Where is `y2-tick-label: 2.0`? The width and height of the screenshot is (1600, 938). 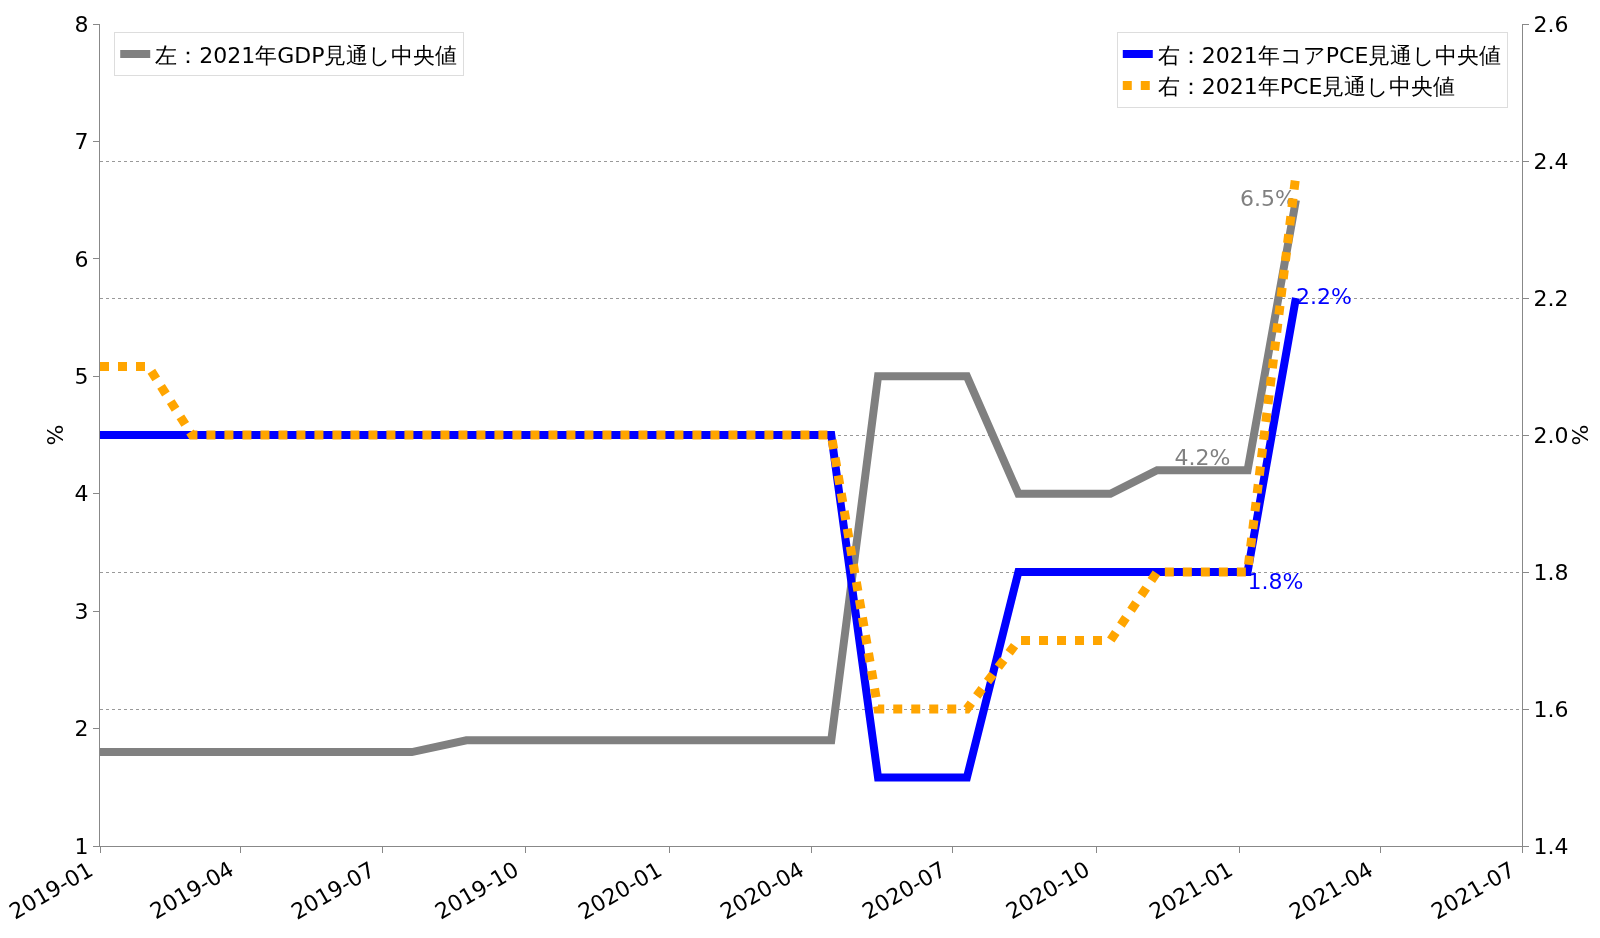 y2-tick-label: 2.0 is located at coordinates (1551, 435).